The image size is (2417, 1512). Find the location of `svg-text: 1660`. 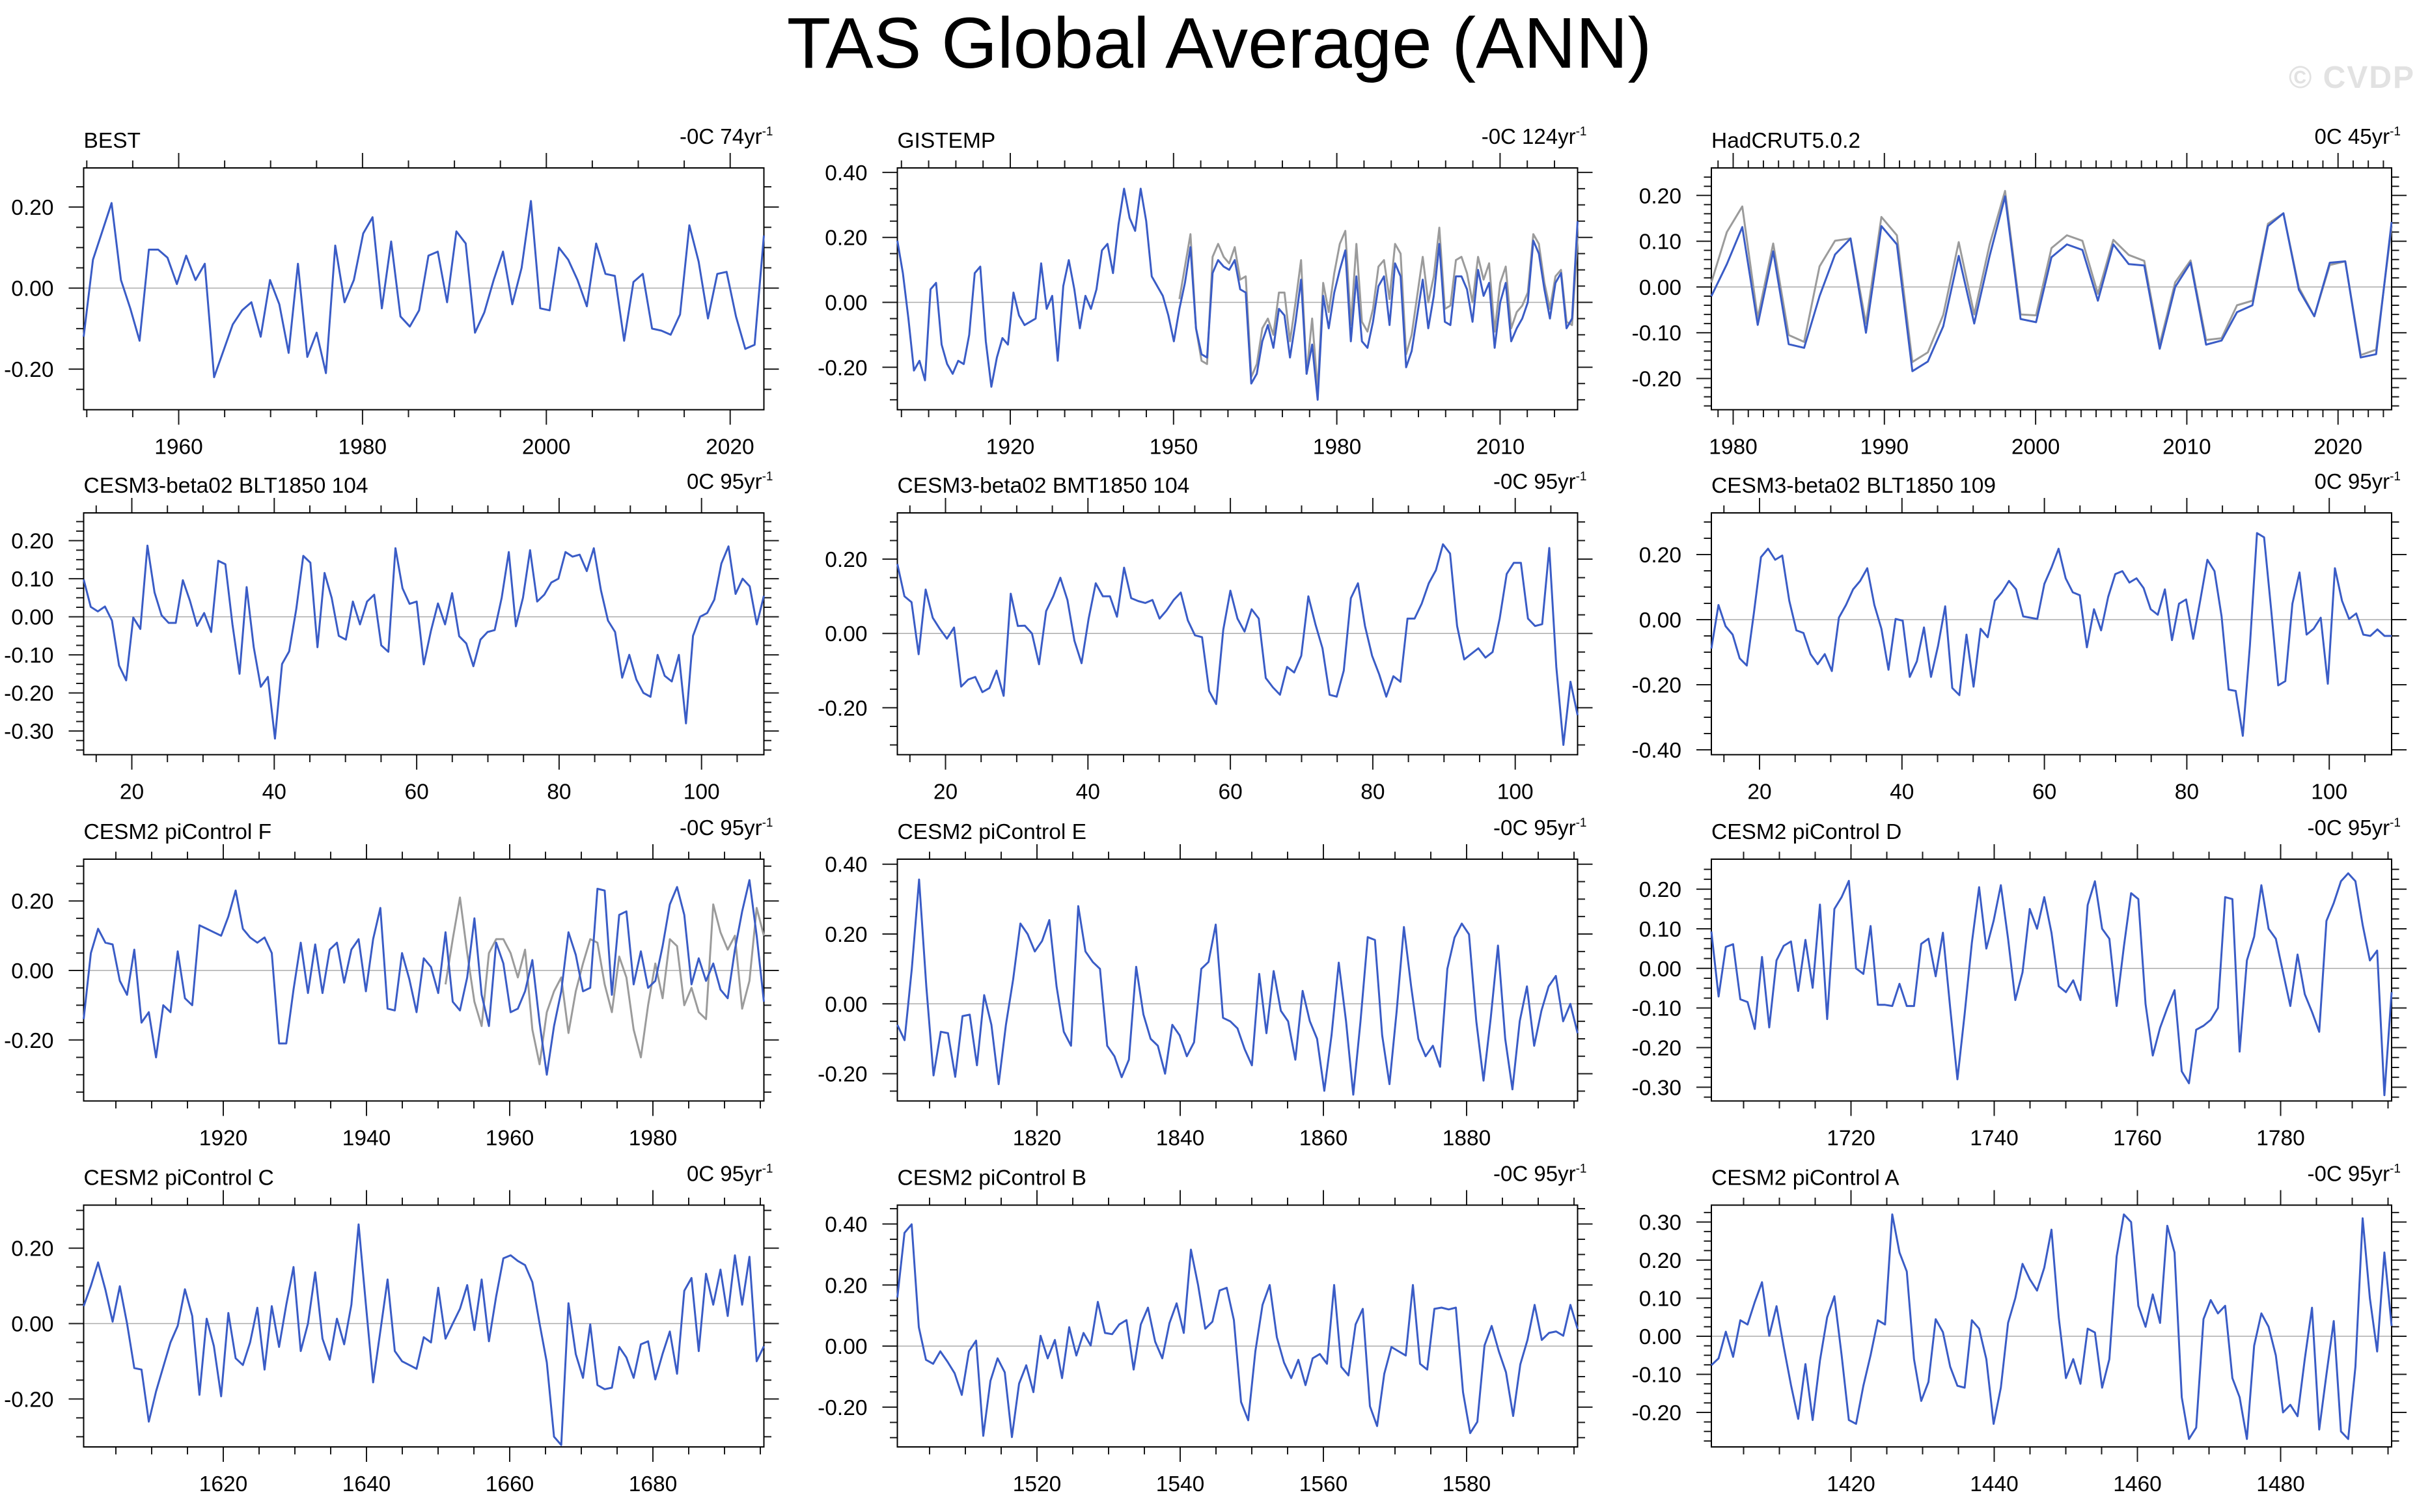

svg-text: 1660 is located at coordinates (510, 1484).